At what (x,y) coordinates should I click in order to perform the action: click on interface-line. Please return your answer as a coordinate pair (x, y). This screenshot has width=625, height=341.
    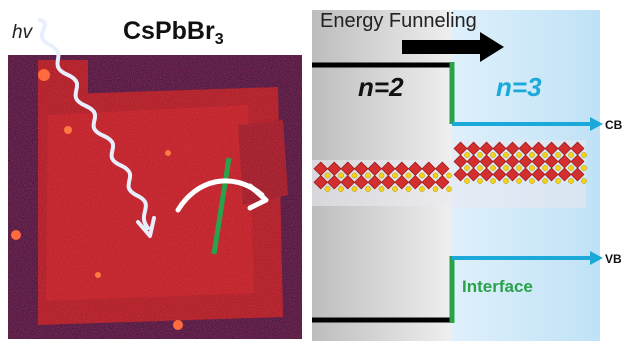
    Looking at the image, I should click on (221, 206).